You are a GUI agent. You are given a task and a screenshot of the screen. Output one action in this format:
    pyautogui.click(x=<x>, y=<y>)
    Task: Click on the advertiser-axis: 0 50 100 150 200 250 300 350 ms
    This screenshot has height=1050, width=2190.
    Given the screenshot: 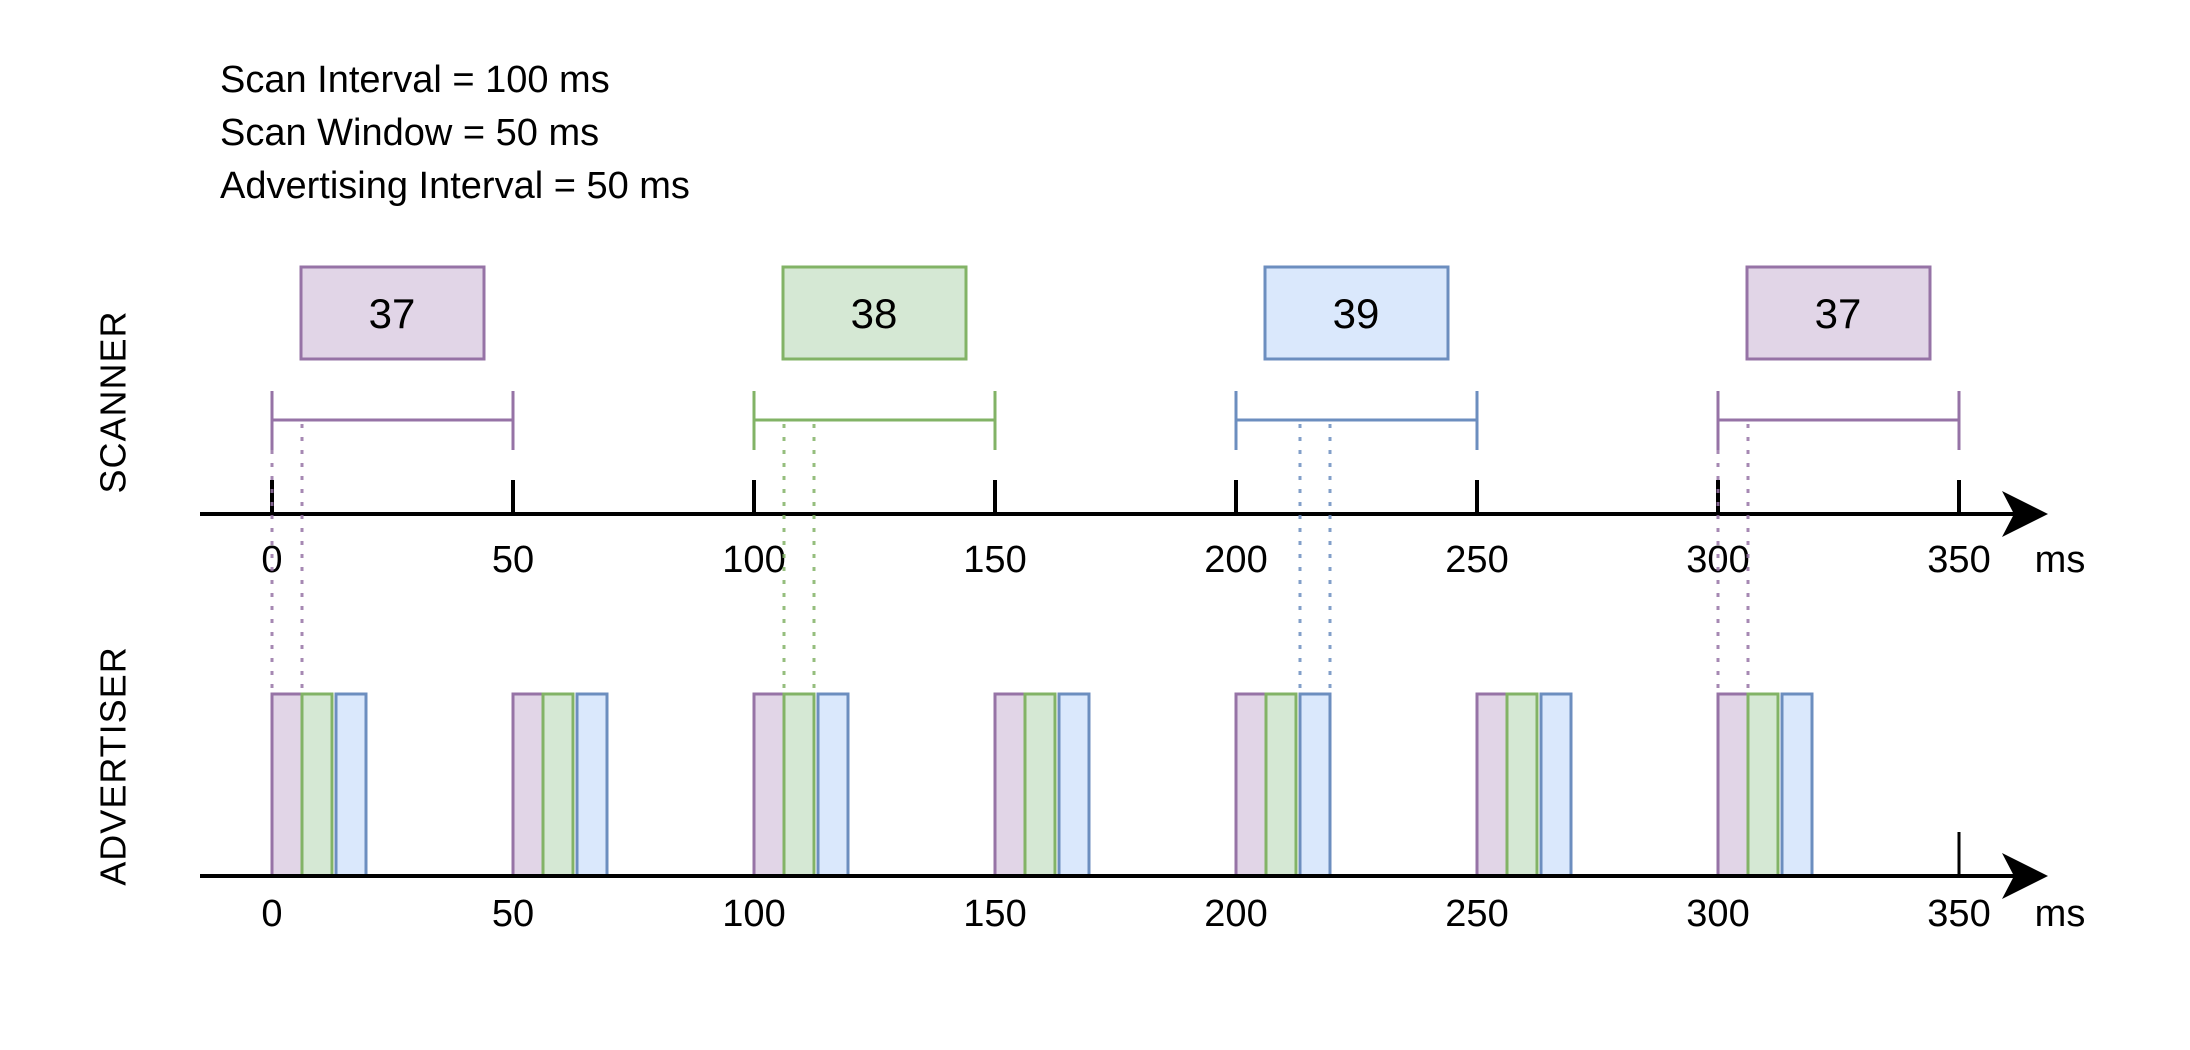 What is the action you would take?
    pyautogui.click(x=1142, y=883)
    